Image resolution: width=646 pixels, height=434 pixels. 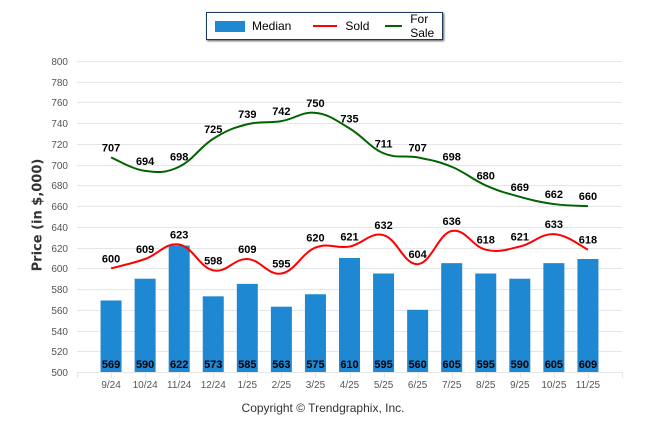 What do you see at coordinates (323, 408) in the screenshot?
I see `copyright-footer: Copyright © Trendgraphix, Inc.` at bounding box center [323, 408].